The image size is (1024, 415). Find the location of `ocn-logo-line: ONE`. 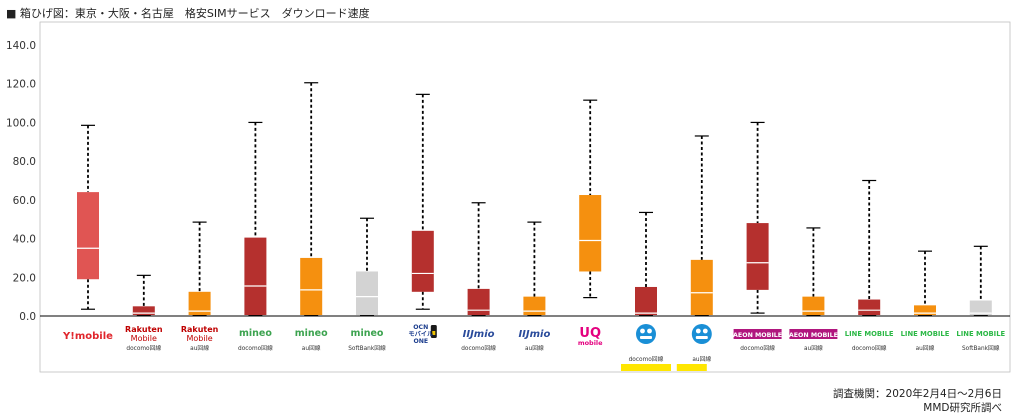

ocn-logo-line: ONE is located at coordinates (420, 341).